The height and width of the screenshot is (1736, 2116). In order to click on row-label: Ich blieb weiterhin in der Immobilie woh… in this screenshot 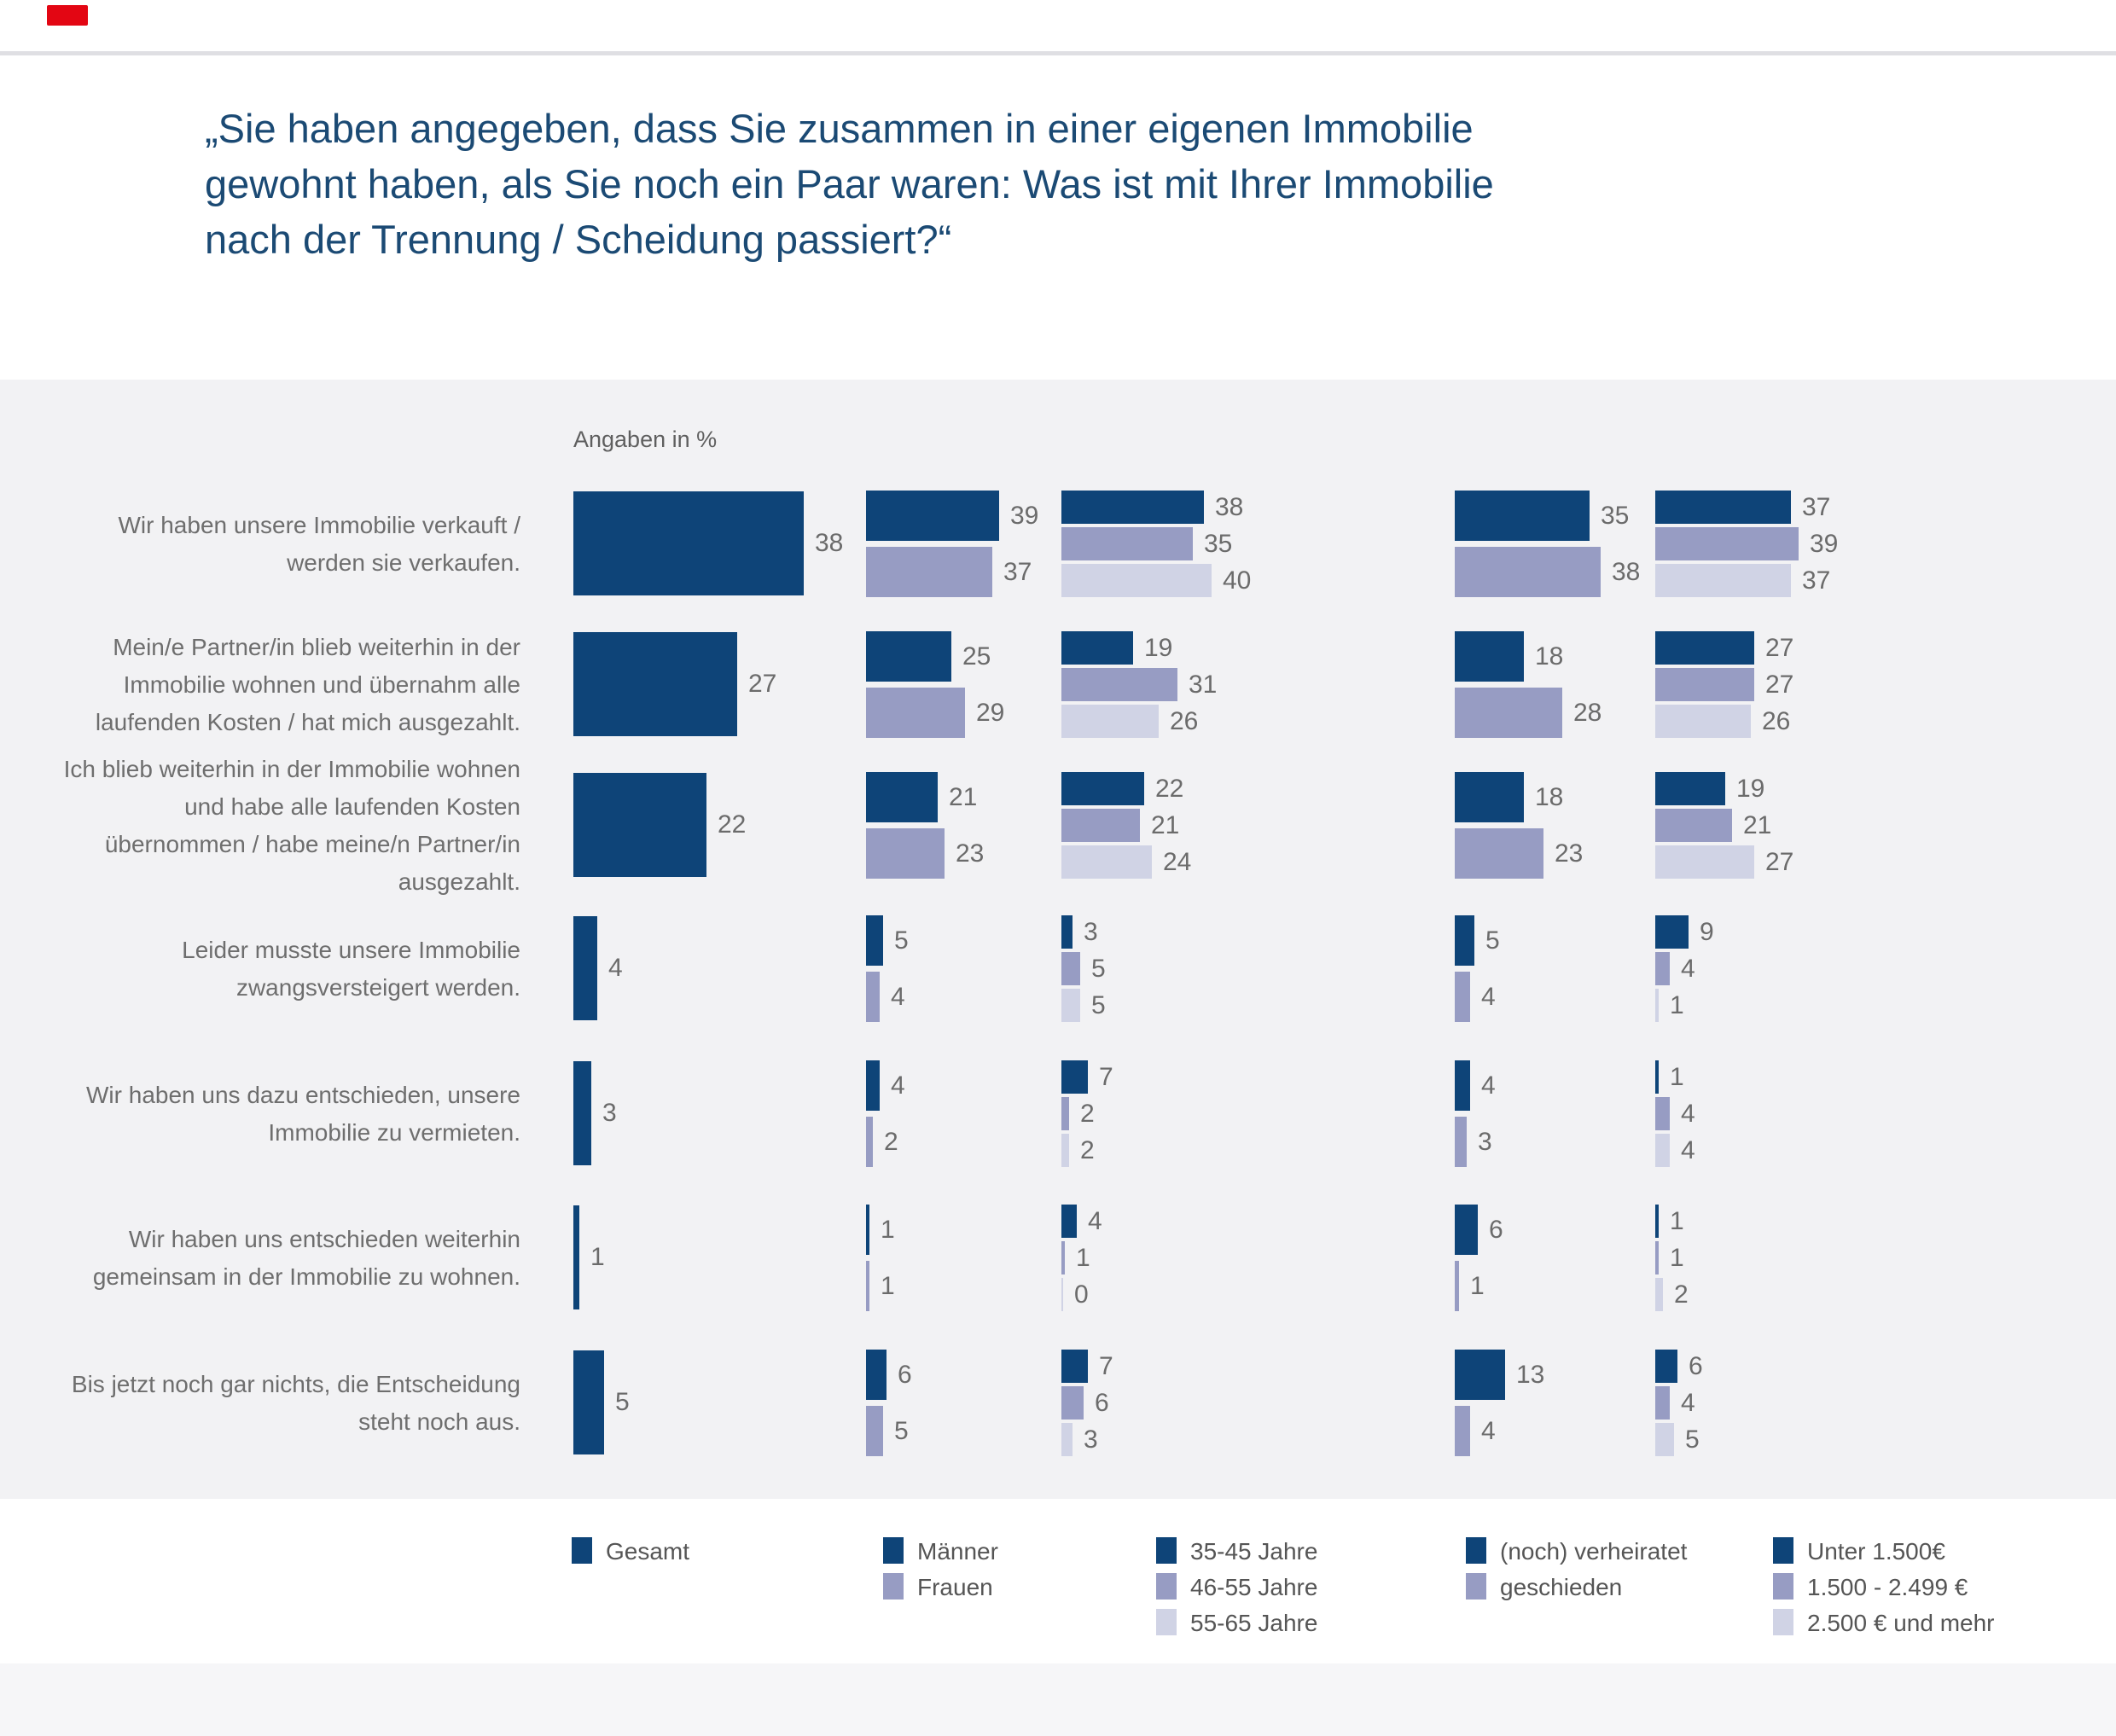, I will do `click(291, 825)`.